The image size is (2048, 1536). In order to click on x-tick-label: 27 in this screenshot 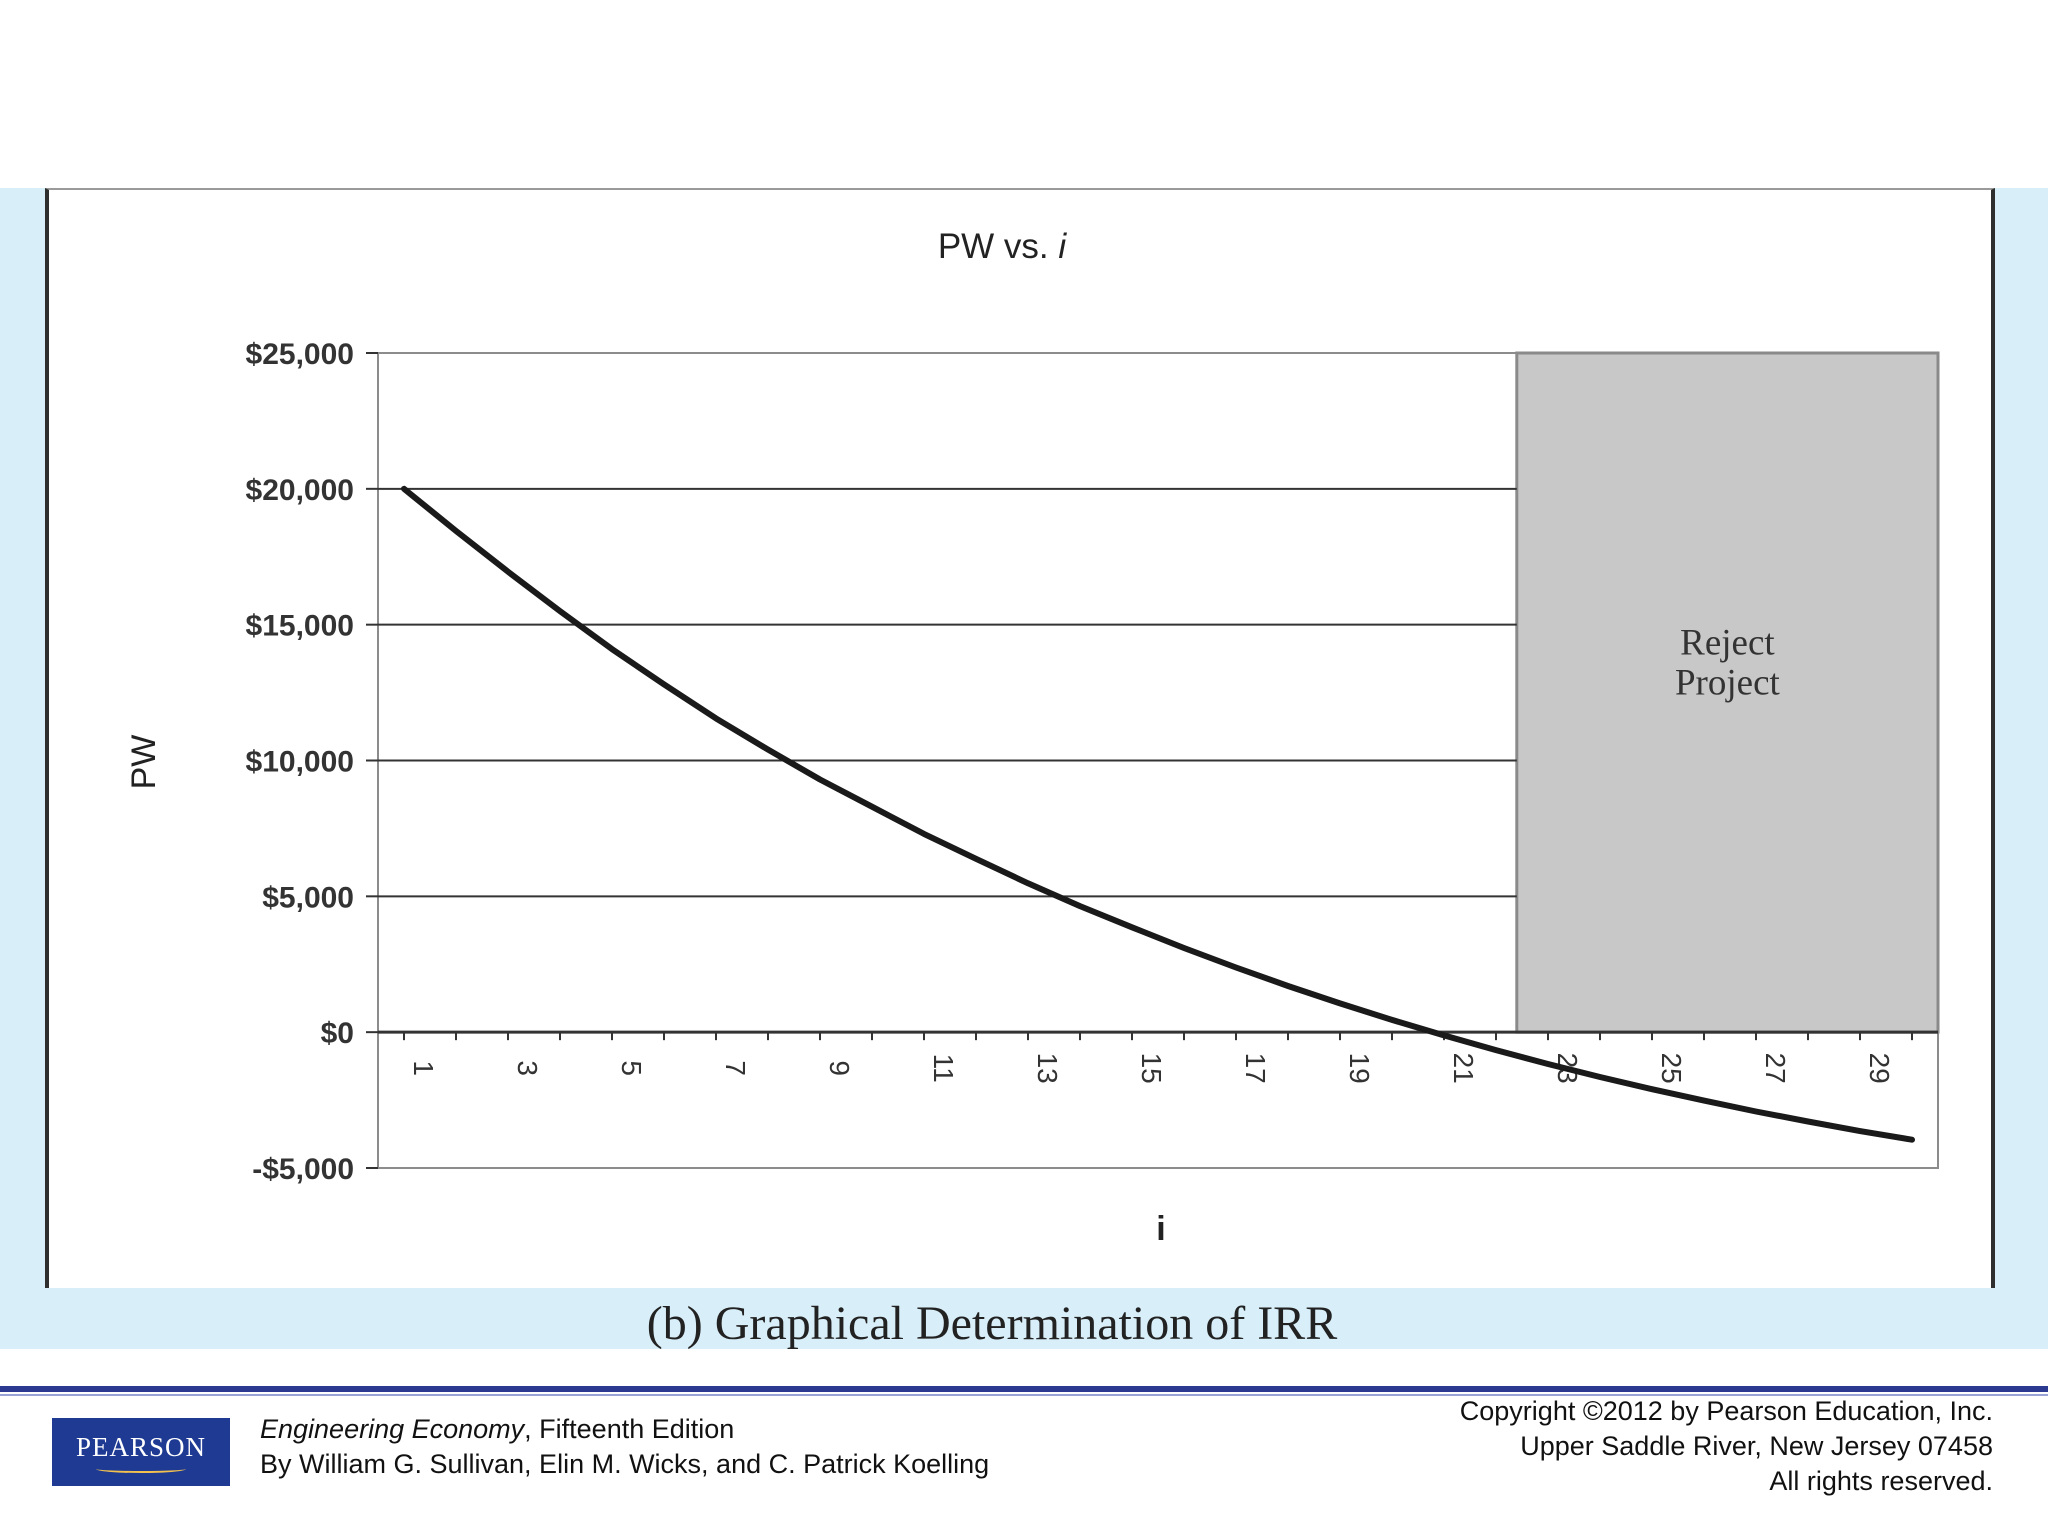, I will do `click(1775, 1068)`.